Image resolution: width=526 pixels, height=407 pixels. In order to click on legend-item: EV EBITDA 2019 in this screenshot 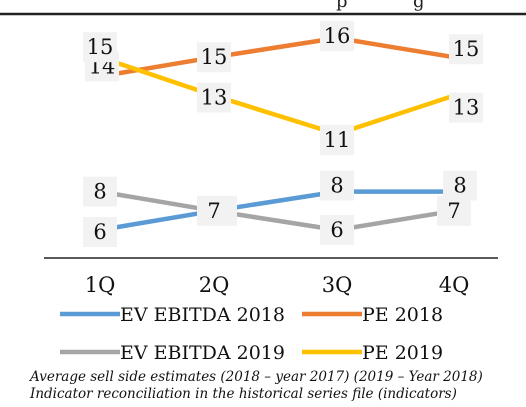, I will do `click(172, 353)`.